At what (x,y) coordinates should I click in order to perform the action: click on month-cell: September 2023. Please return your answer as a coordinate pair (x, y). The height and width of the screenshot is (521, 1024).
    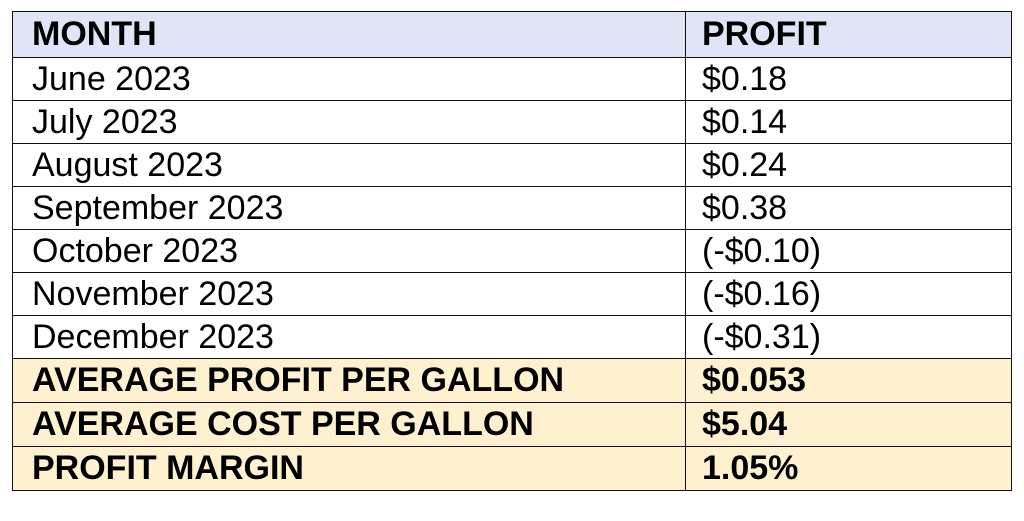
    Looking at the image, I should click on (349, 208).